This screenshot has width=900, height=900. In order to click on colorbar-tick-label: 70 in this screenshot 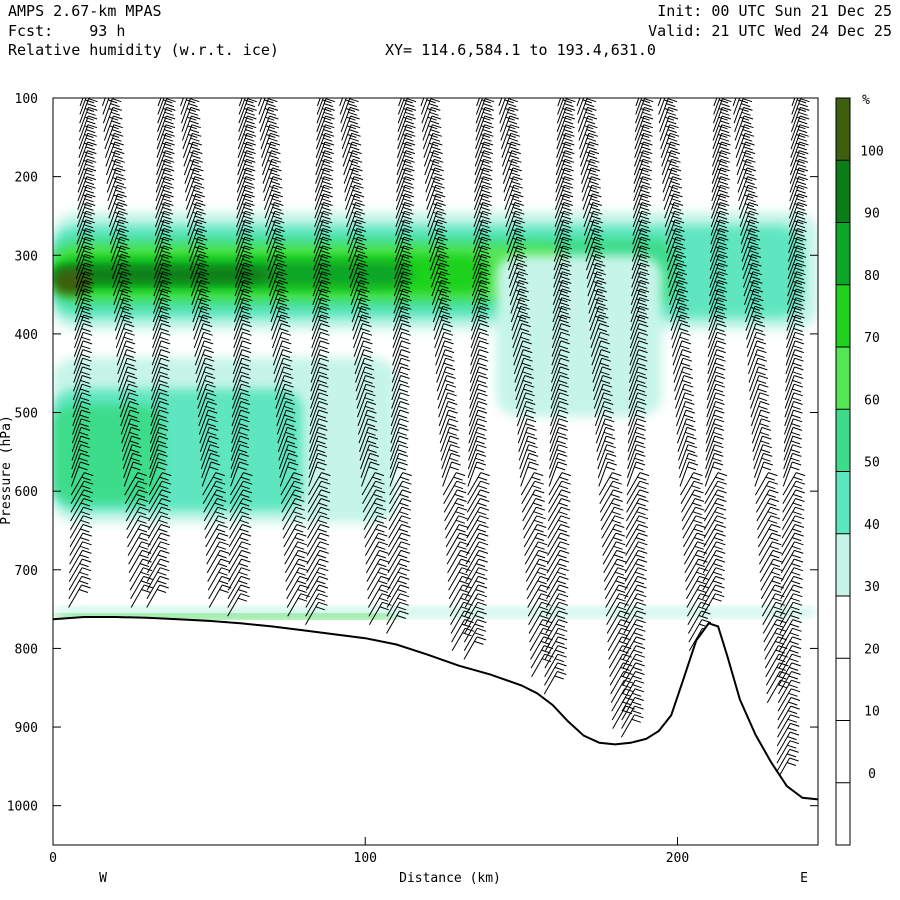, I will do `click(872, 338)`.